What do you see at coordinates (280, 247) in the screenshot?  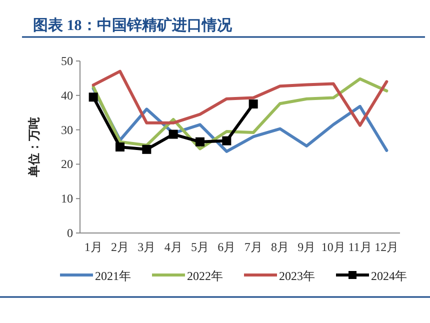 I see `x-tick-label: 8月` at bounding box center [280, 247].